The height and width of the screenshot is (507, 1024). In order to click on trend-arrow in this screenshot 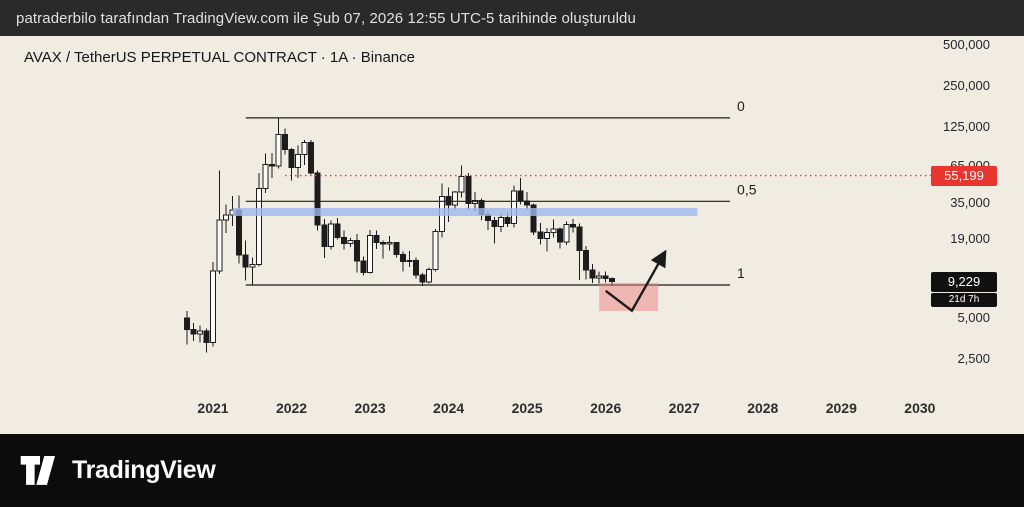, I will do `click(635, 281)`.